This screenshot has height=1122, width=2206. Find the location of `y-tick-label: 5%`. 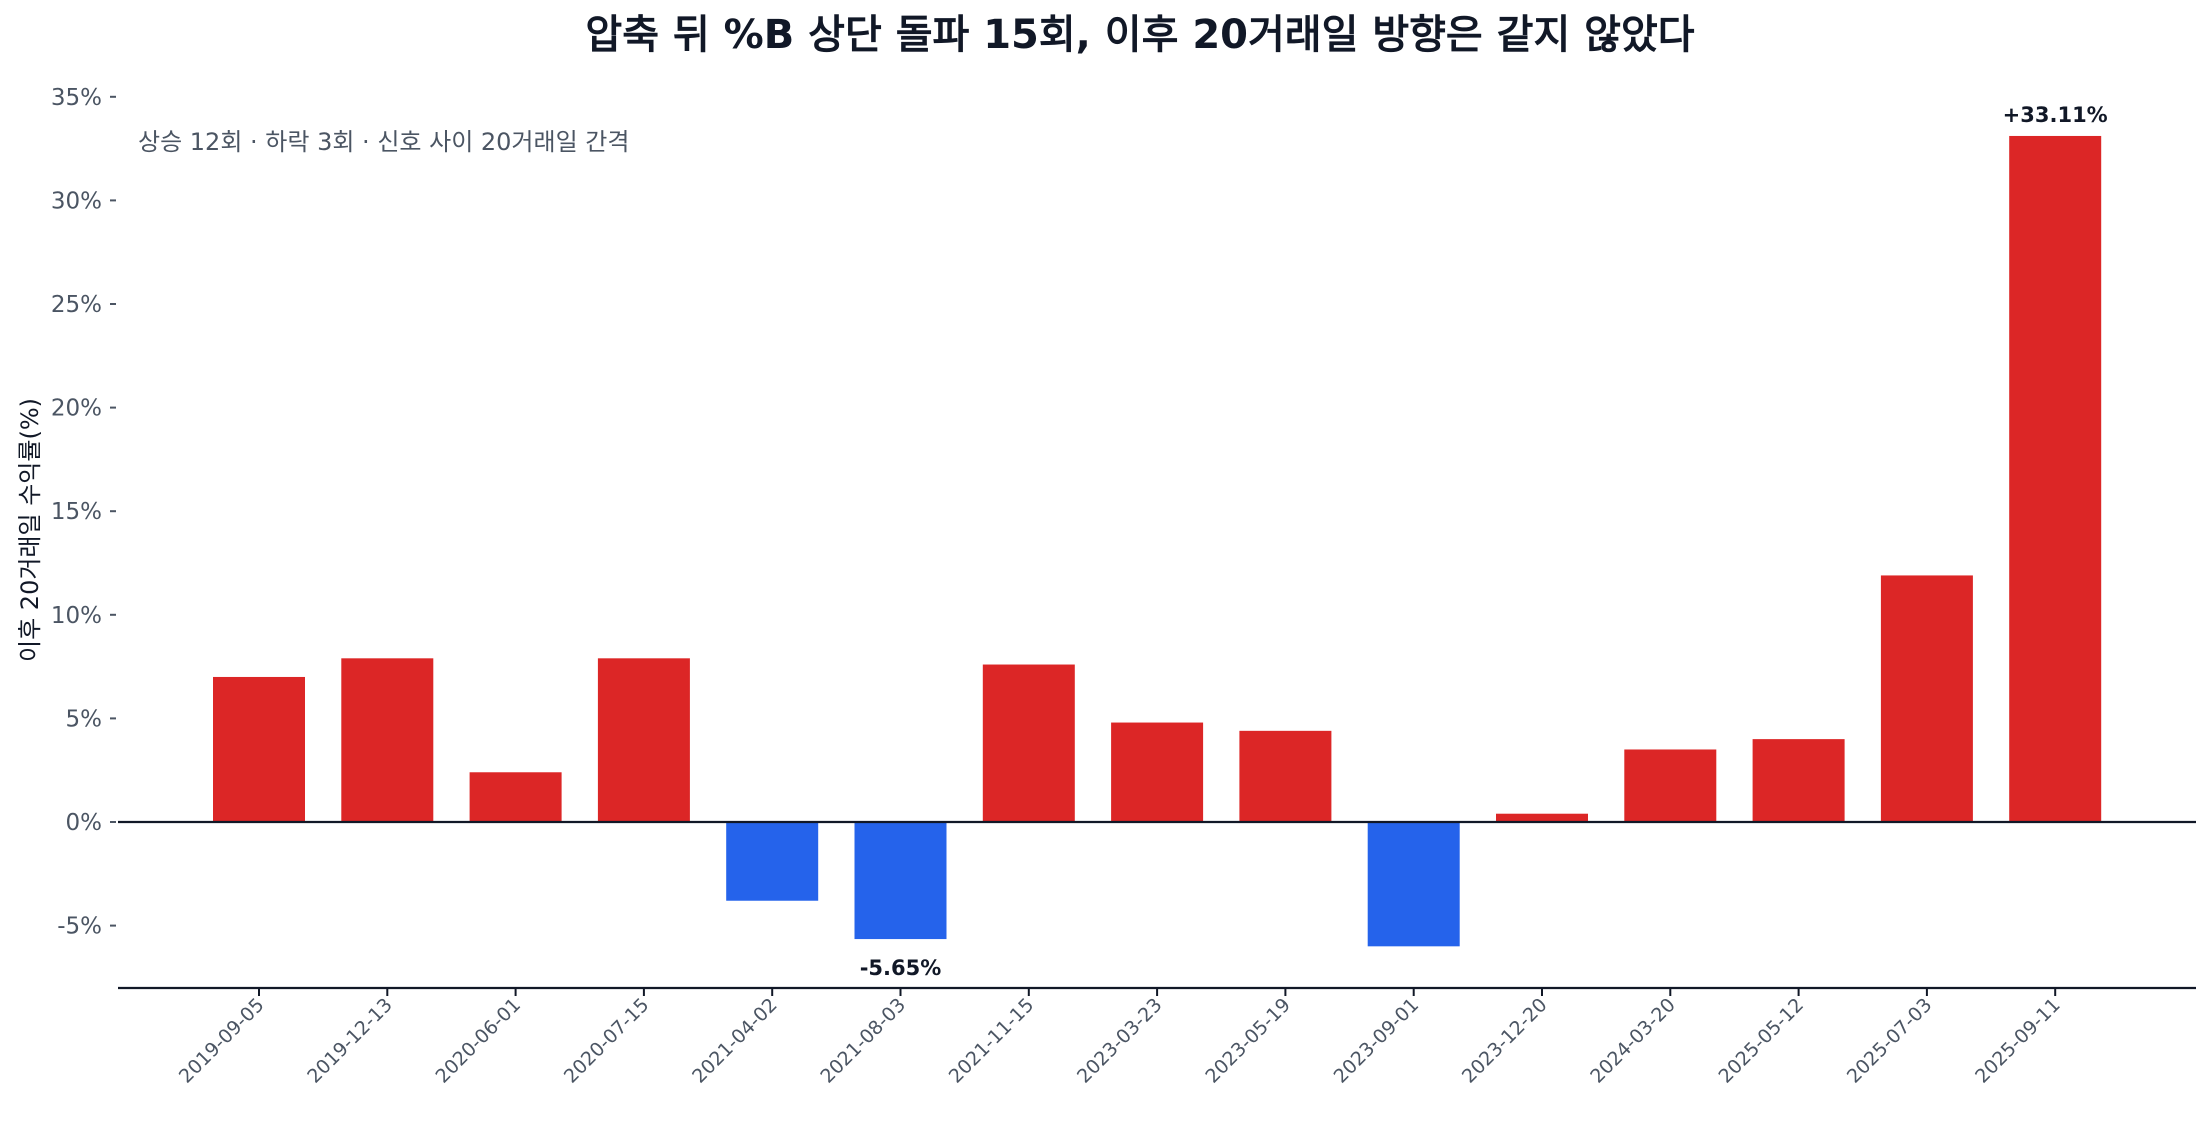

y-tick-label: 5% is located at coordinates (84, 719).